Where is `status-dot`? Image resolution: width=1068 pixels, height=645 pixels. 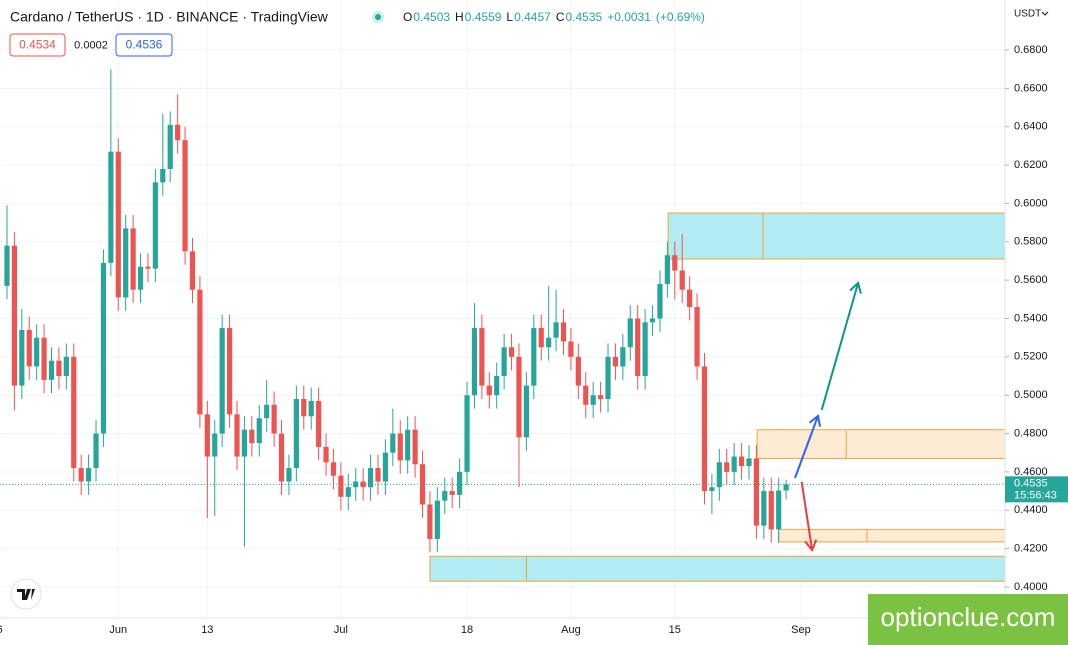
status-dot is located at coordinates (378, 17).